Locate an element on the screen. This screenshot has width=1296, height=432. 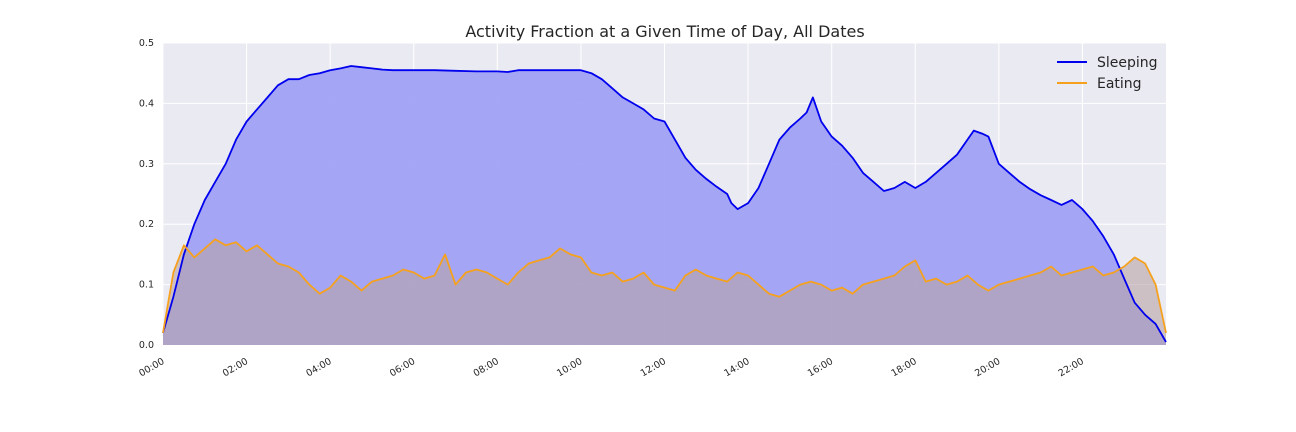
y-tick-label: 0.0 is located at coordinates (146, 345).